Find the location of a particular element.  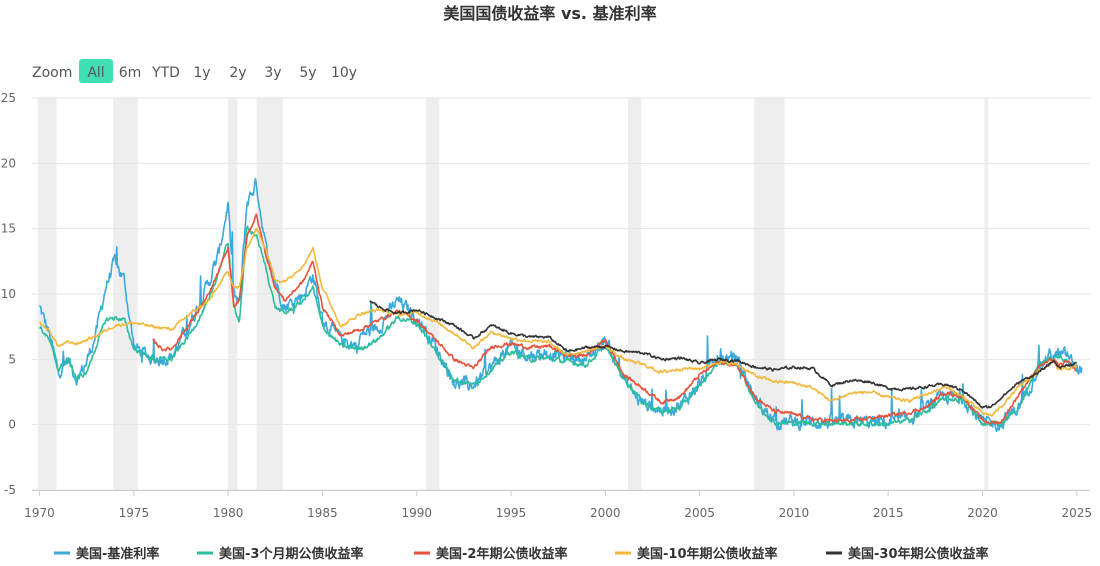

x-tick-label: 1990 is located at coordinates (416, 513).